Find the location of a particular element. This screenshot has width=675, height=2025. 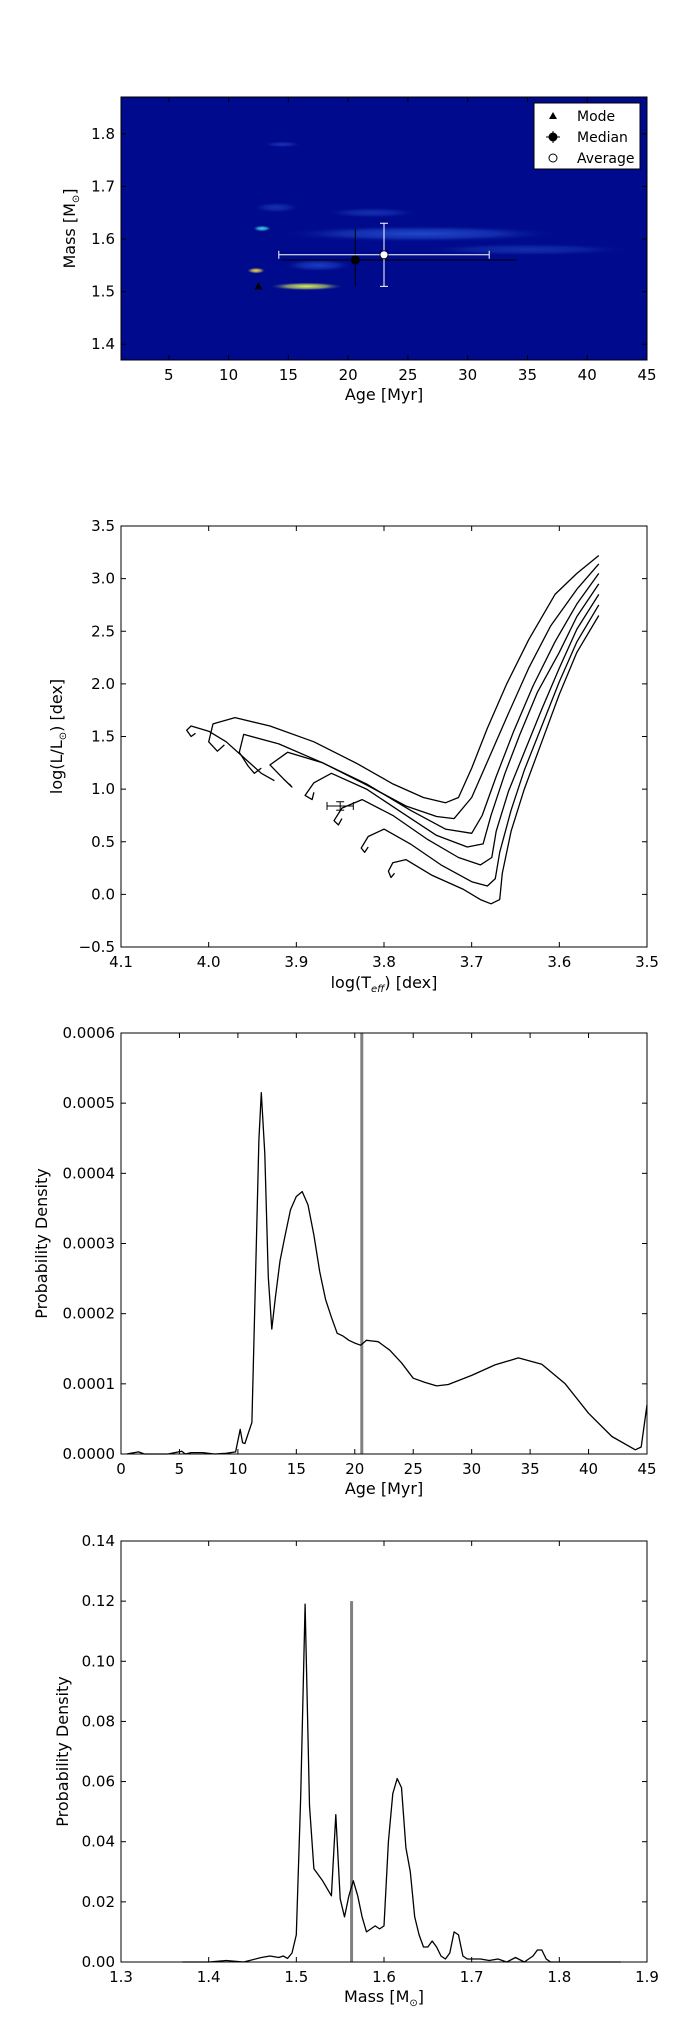

y-tick-label: 0.0003 is located at coordinates (89, 1244).